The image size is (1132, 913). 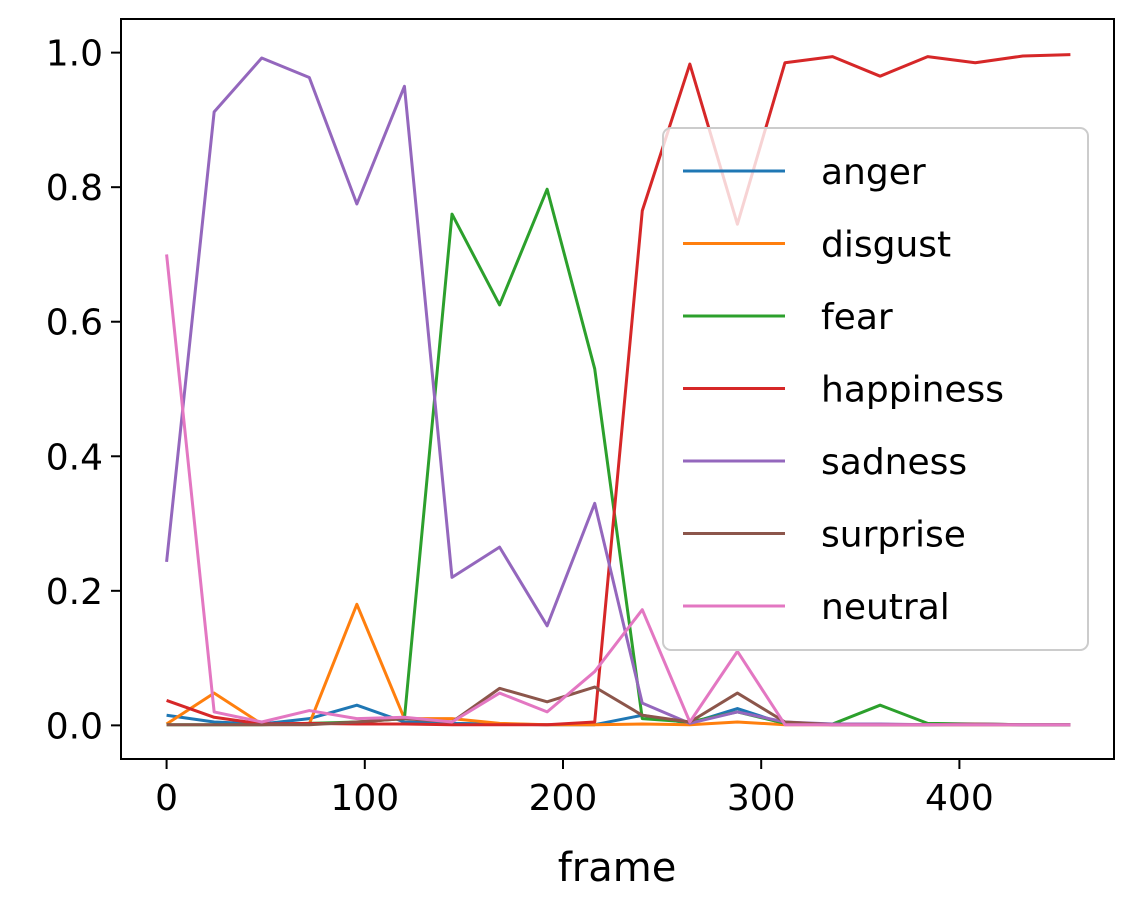 What do you see at coordinates (563, 798) in the screenshot?
I see `x-tick-label: 200` at bounding box center [563, 798].